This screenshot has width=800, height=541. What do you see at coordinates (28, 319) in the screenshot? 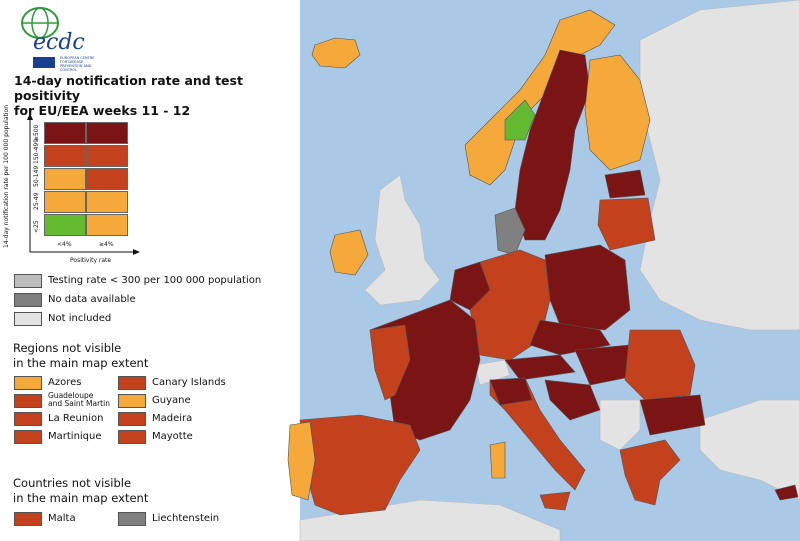
I see `swatch-not-included` at bounding box center [28, 319].